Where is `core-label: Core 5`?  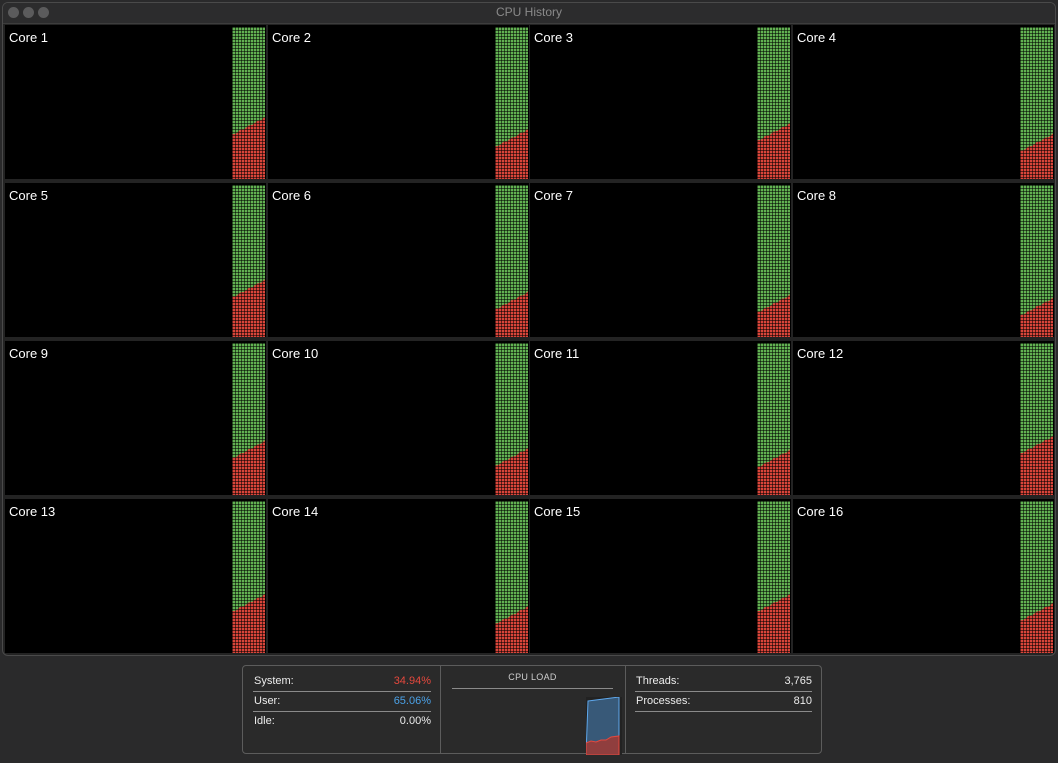
core-label: Core 5 is located at coordinates (29, 195).